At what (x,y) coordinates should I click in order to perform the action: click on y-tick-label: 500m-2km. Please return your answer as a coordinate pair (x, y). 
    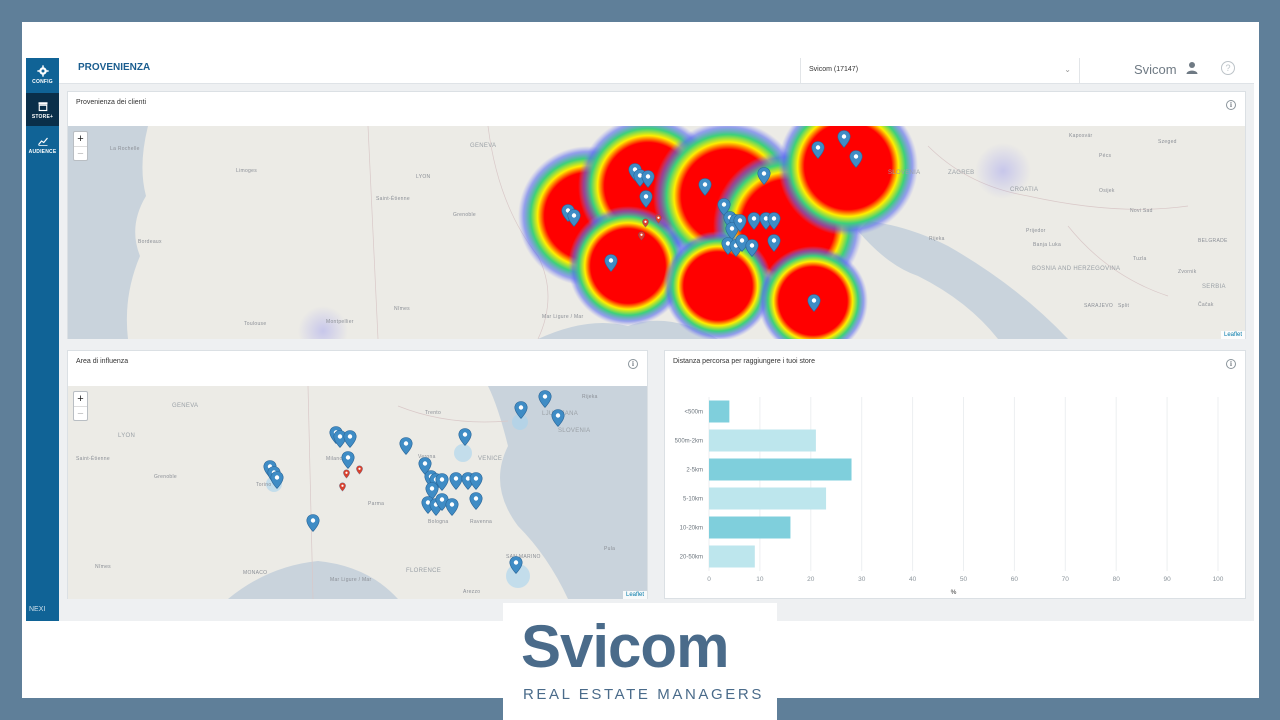
    Looking at the image, I should click on (689, 442).